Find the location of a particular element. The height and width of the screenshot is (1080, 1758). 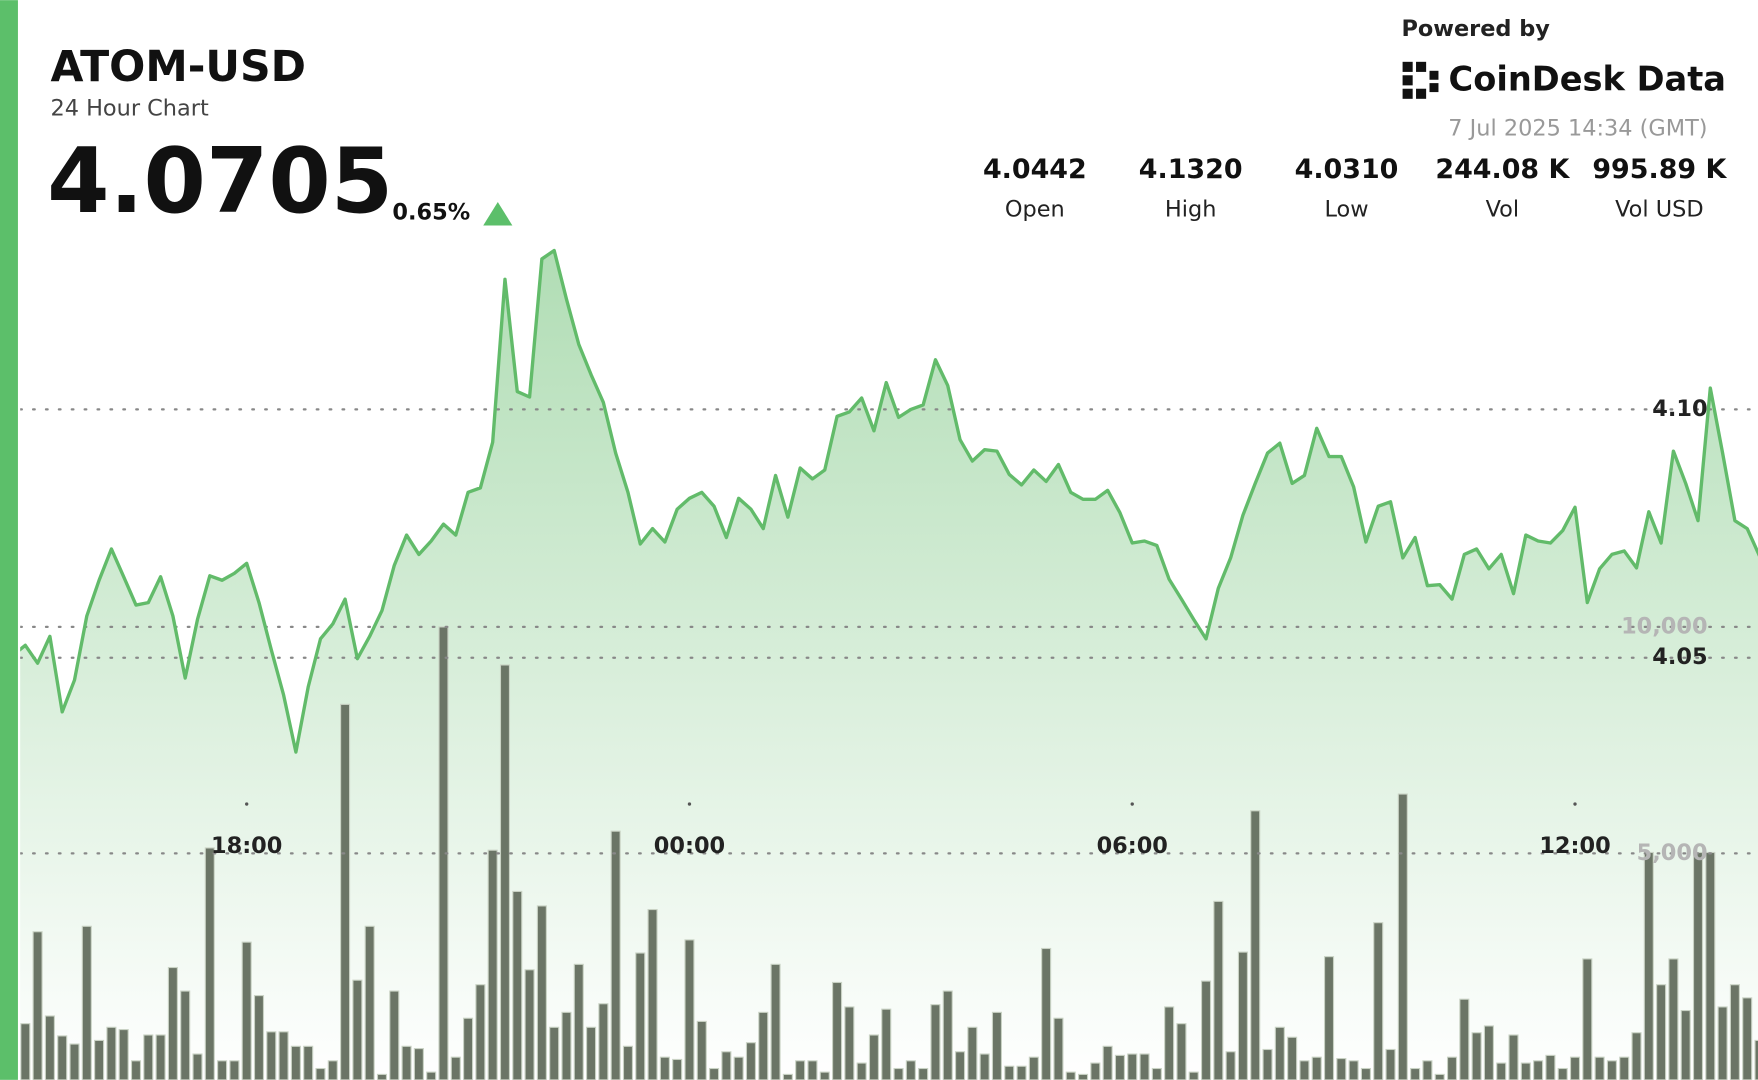

stat-label: Vol is located at coordinates (1503, 209).